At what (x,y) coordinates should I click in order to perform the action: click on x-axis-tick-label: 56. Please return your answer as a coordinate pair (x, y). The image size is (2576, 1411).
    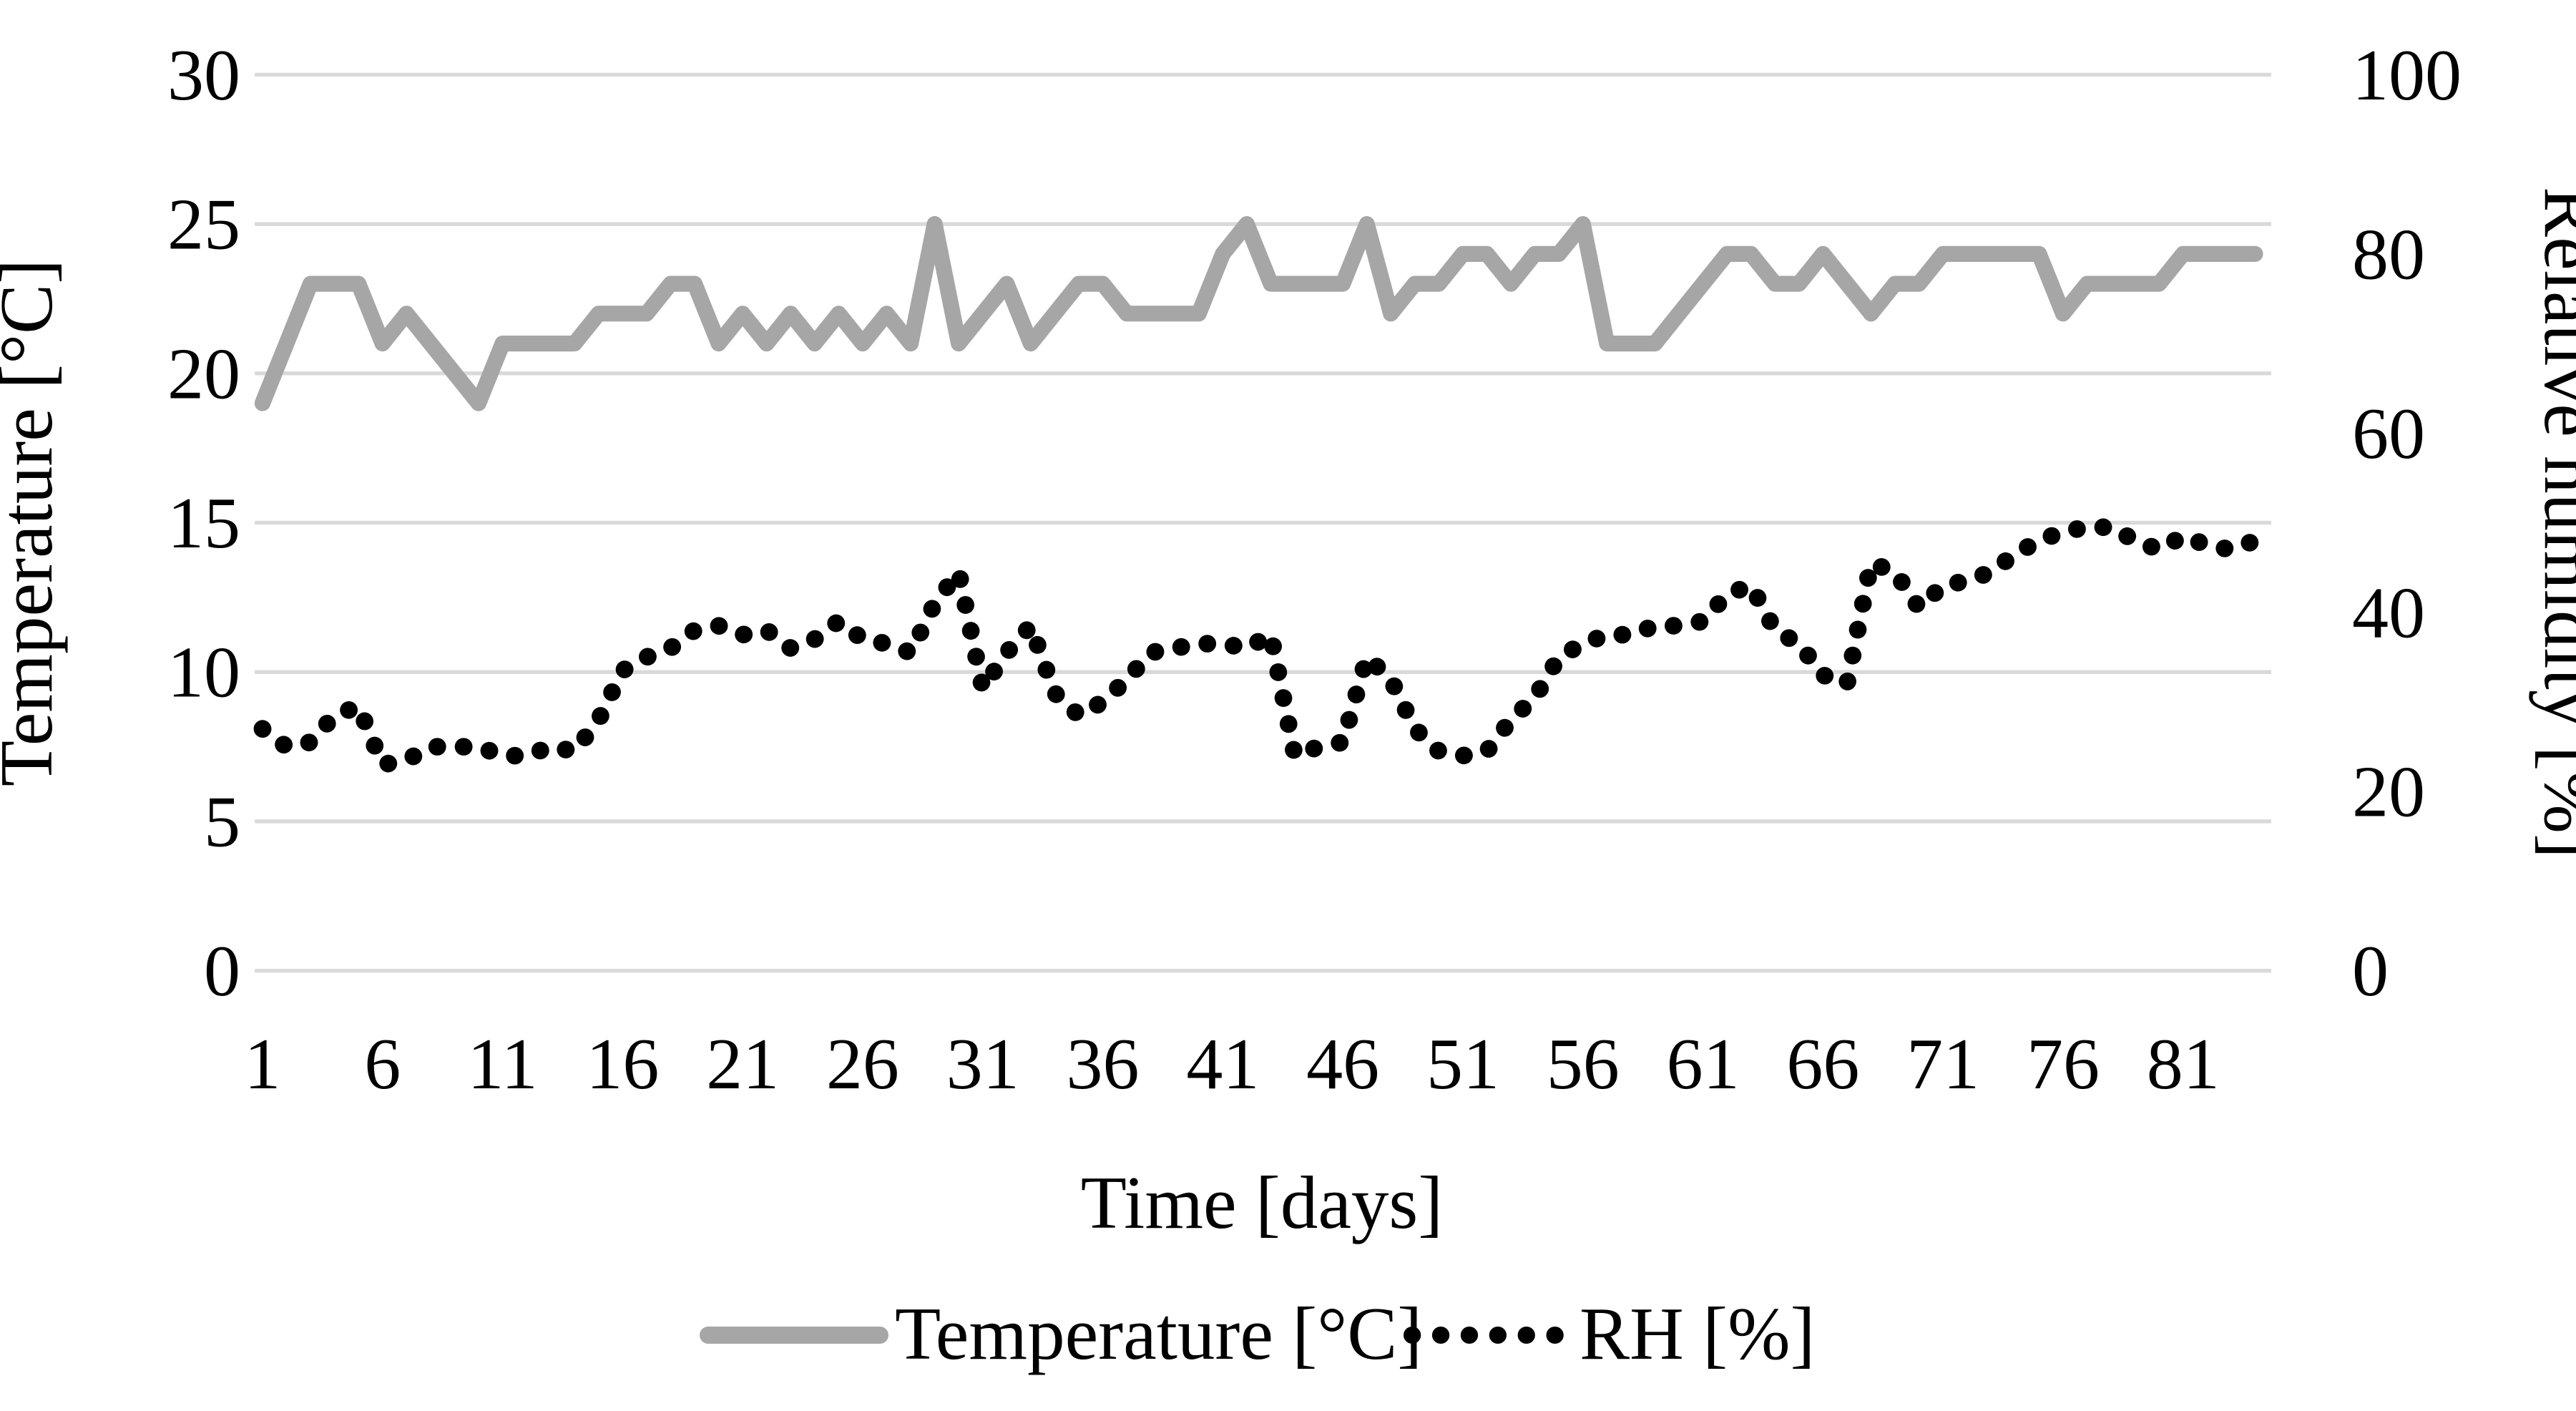
    Looking at the image, I should click on (1584, 1065).